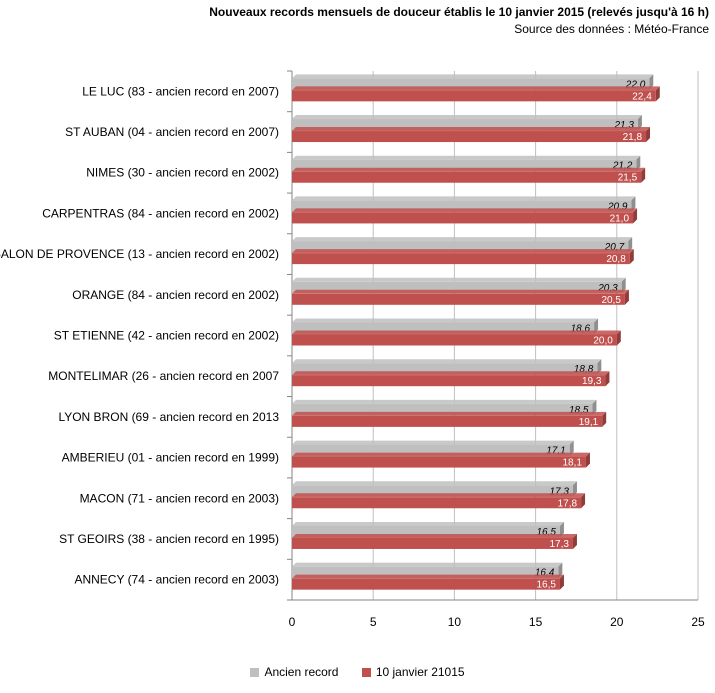 This screenshot has width=715, height=693. What do you see at coordinates (175, 295) in the screenshot?
I see `category-label: ORANGE (84 - ancien record en 2002)` at bounding box center [175, 295].